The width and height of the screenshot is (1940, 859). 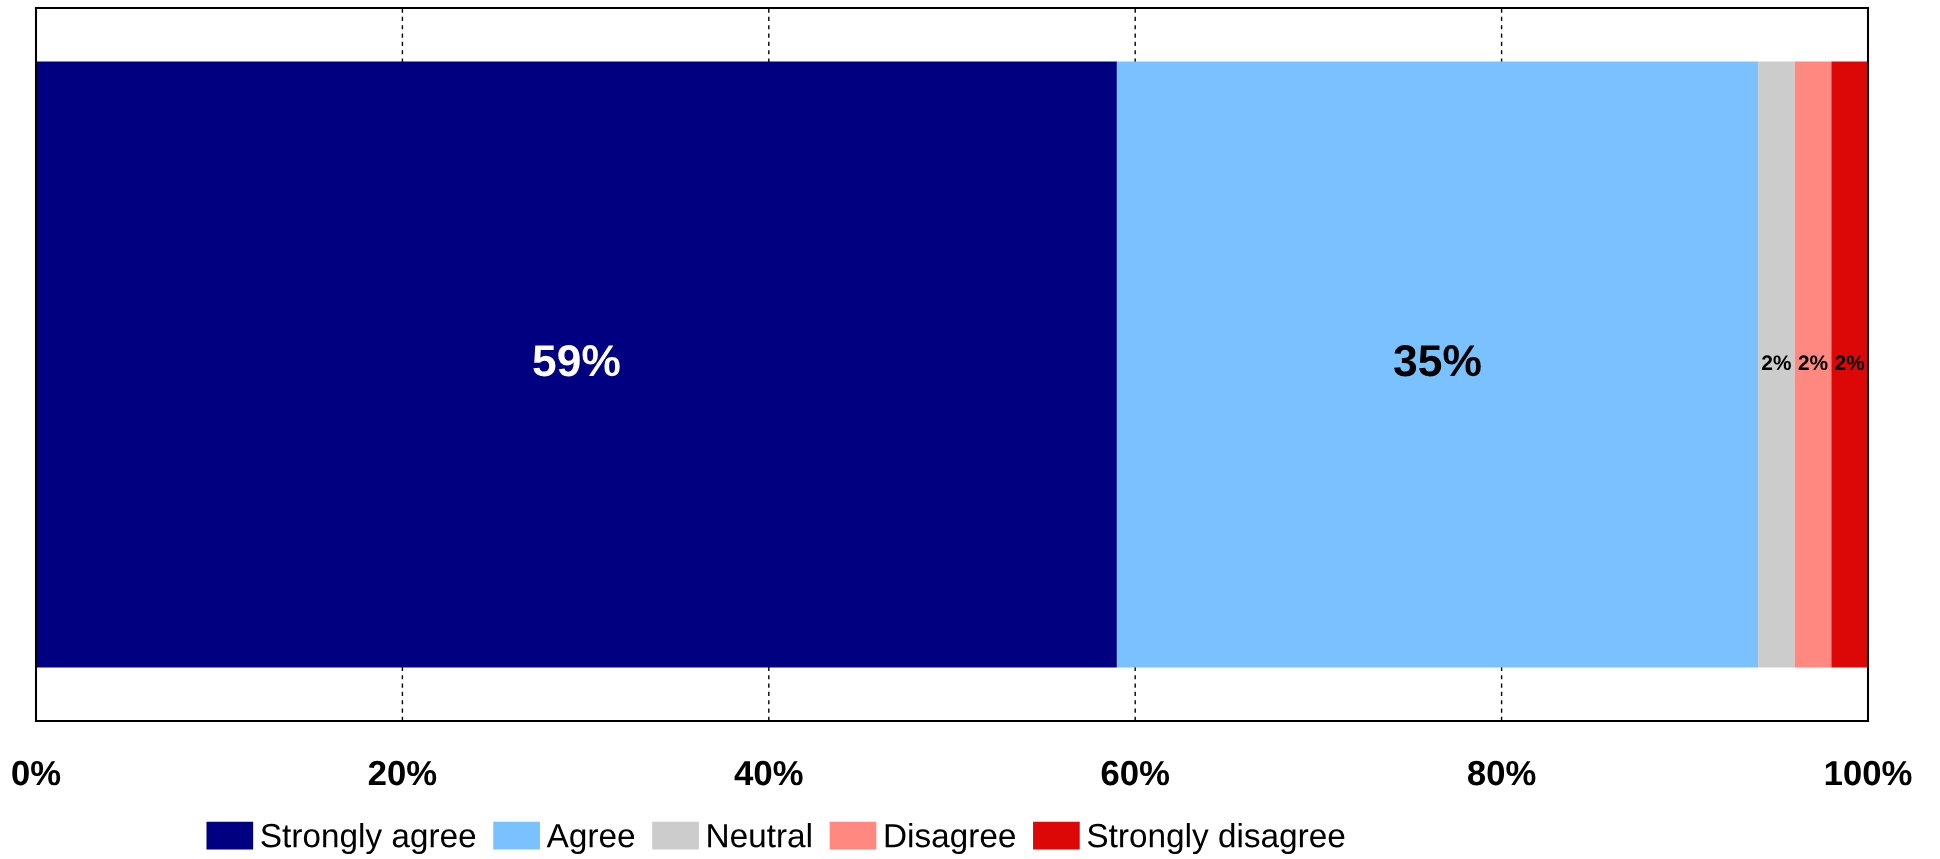 I want to click on legend-label: Disagree, so click(x=950, y=838).